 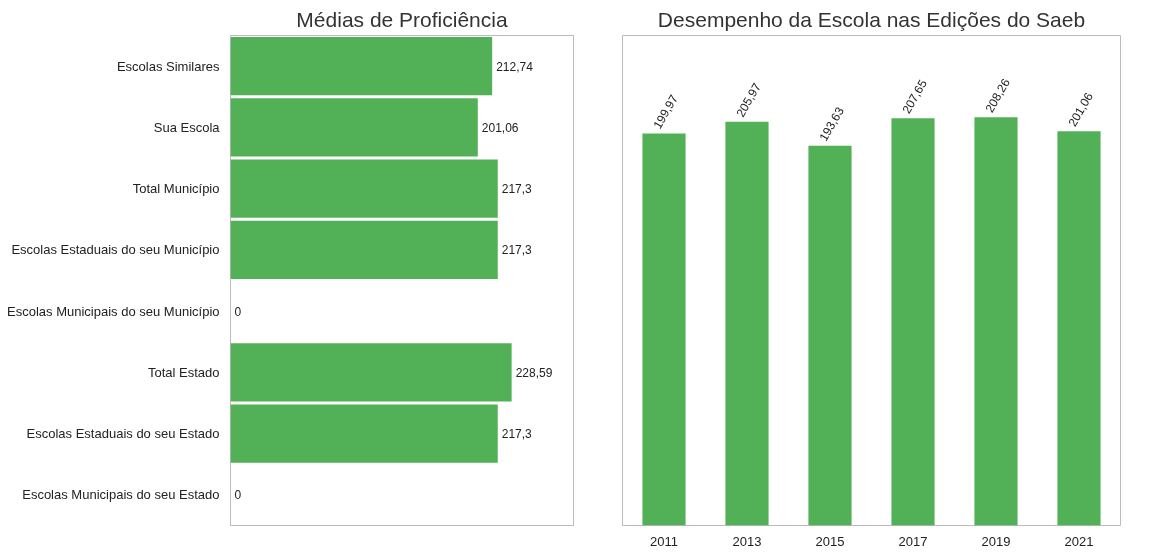 I want to click on chart-title: Médias de Proficiência, so click(x=402, y=19).